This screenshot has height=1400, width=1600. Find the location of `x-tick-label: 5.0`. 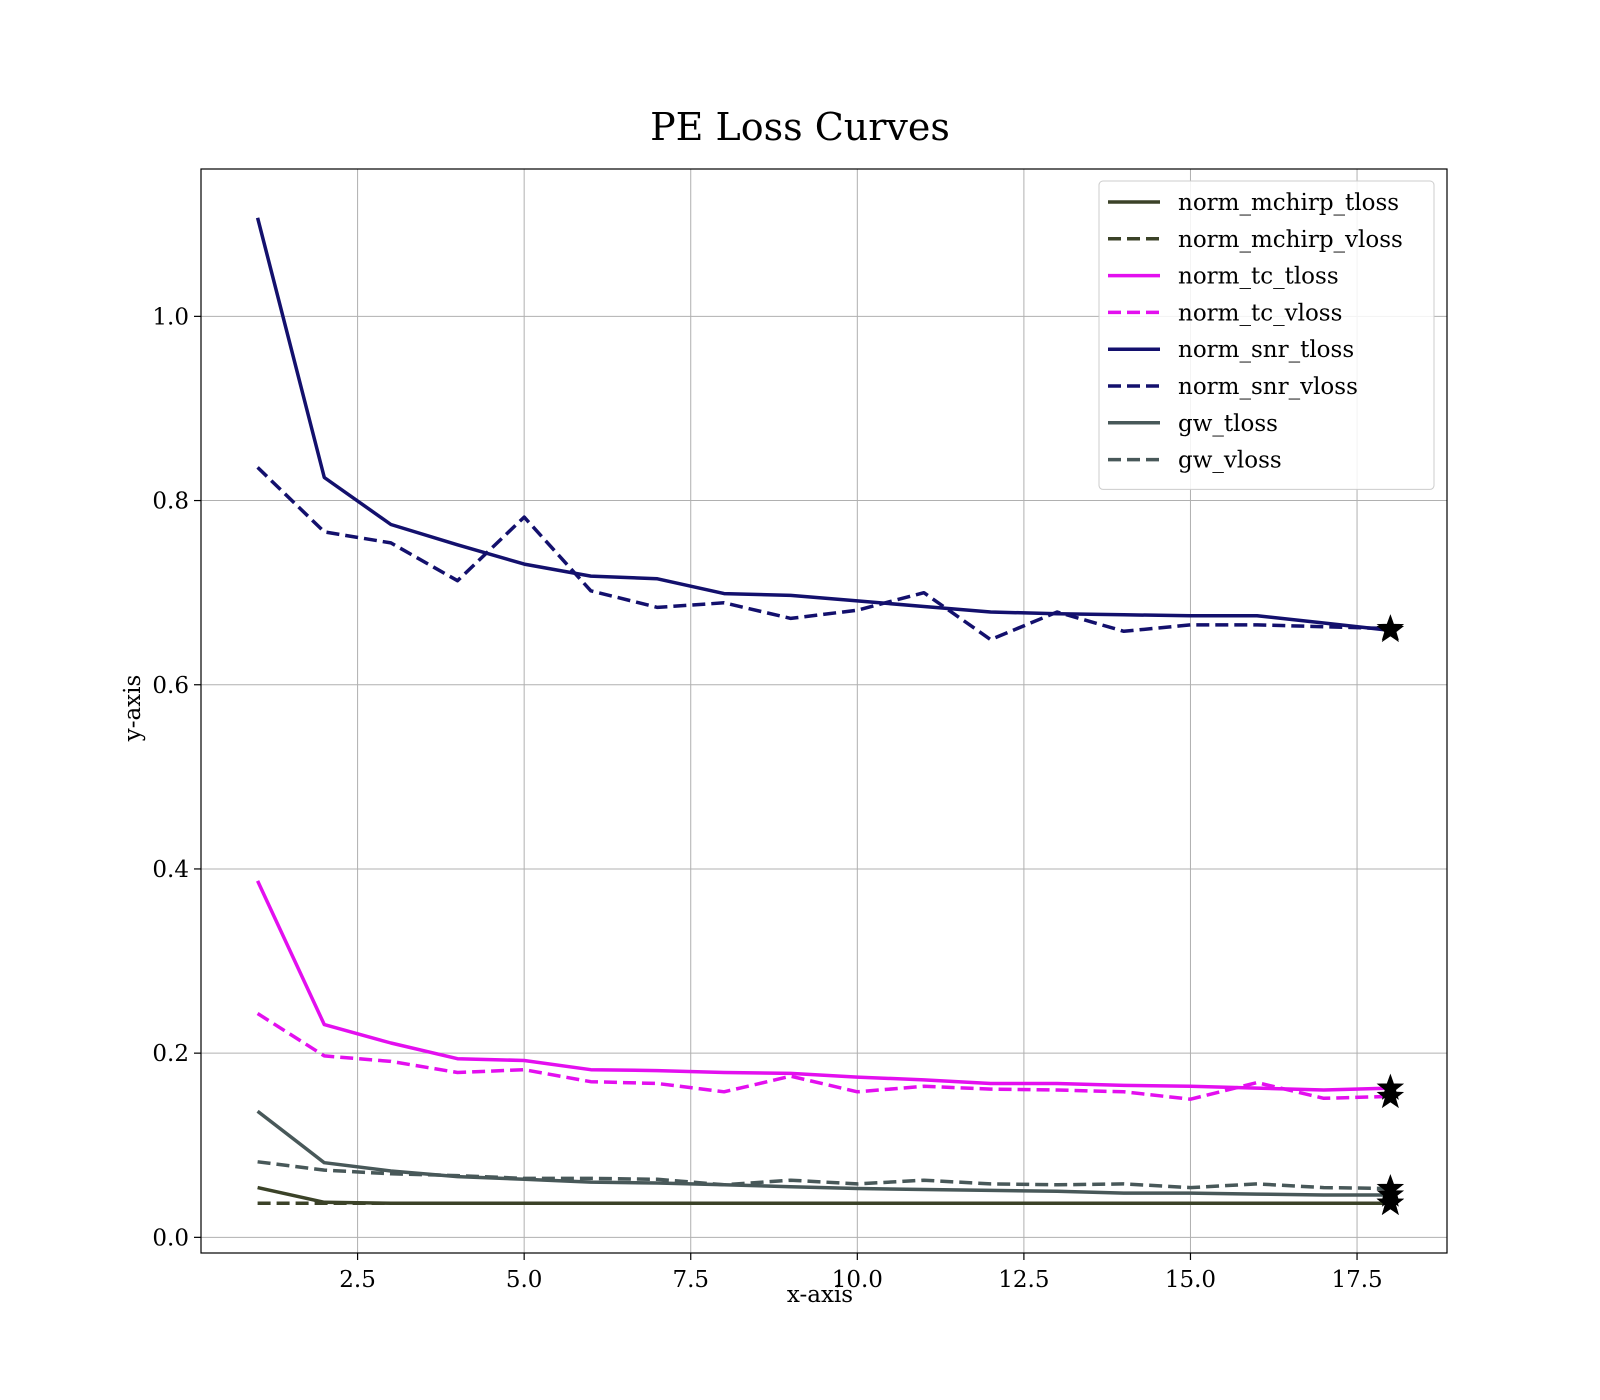

x-tick-label: 5.0 is located at coordinates (524, 1280).